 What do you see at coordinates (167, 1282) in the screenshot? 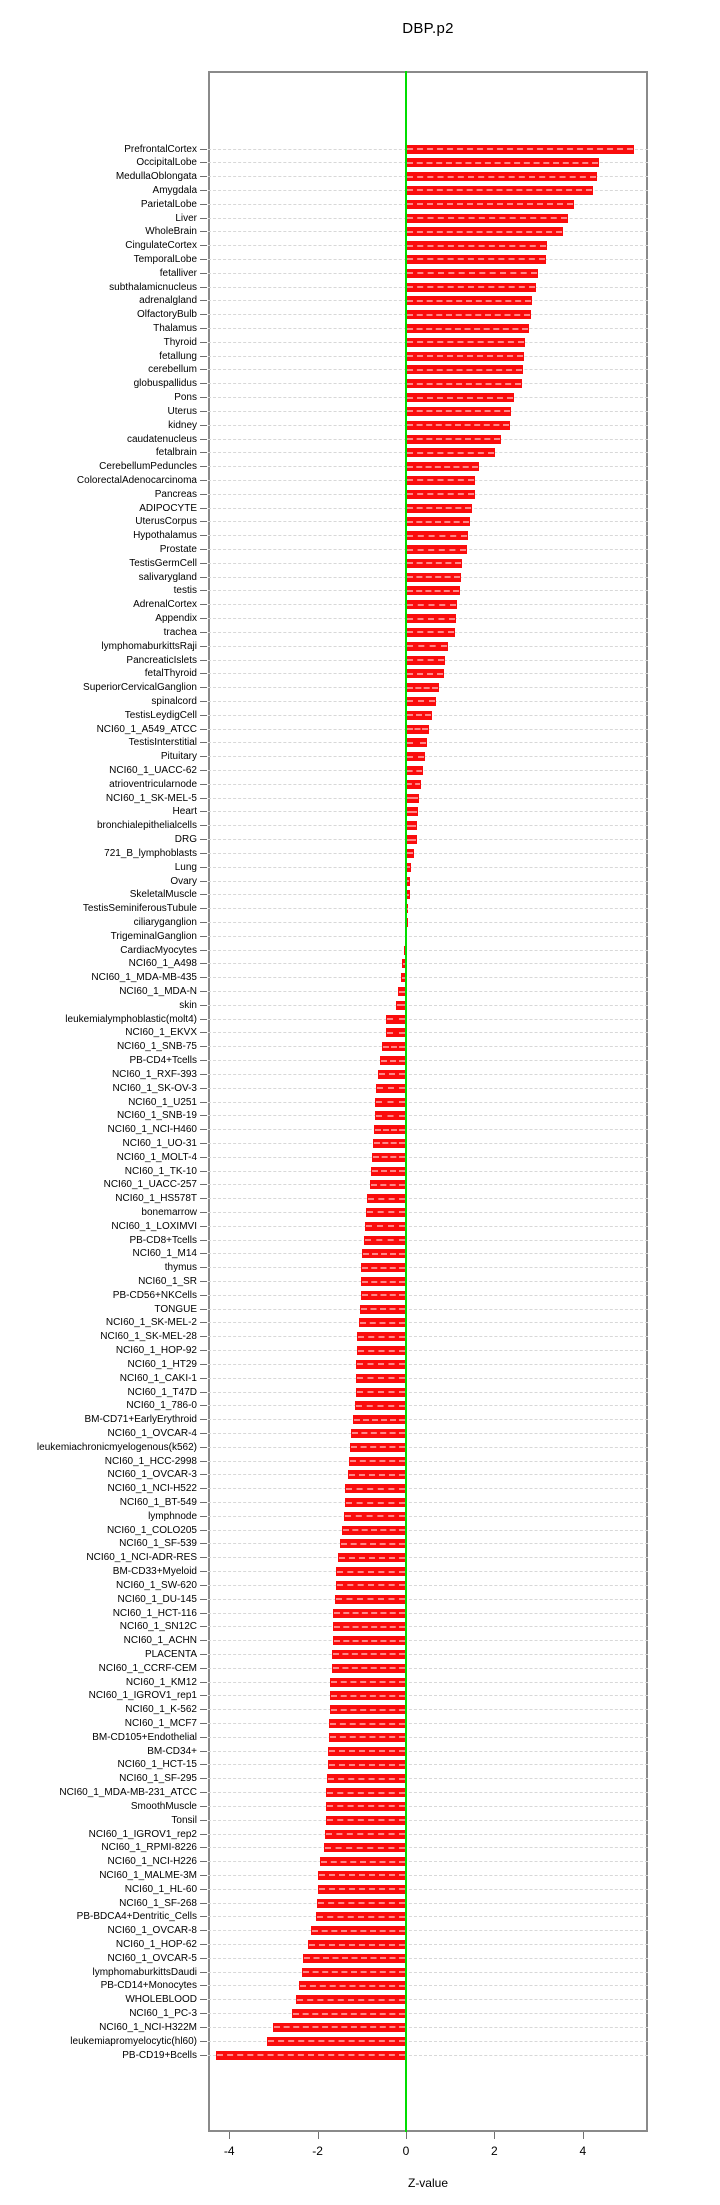
I see `category-label: NCI60_1_SR` at bounding box center [167, 1282].